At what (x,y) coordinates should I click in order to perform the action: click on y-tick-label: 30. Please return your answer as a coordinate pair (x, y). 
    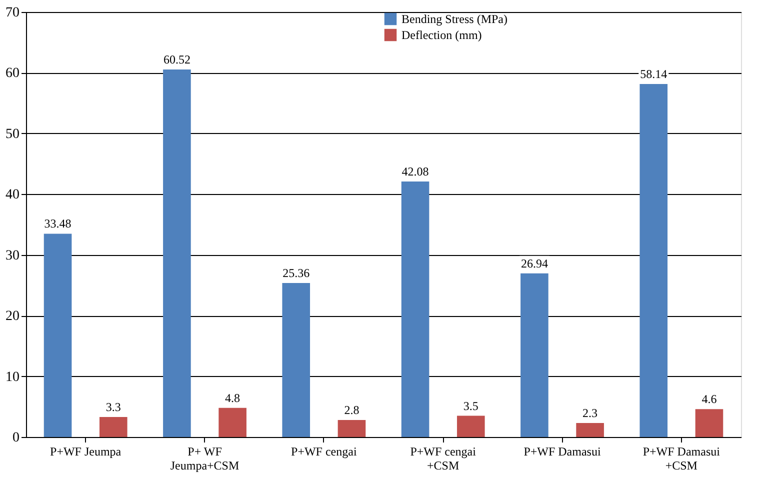
    Looking at the image, I should click on (13, 256).